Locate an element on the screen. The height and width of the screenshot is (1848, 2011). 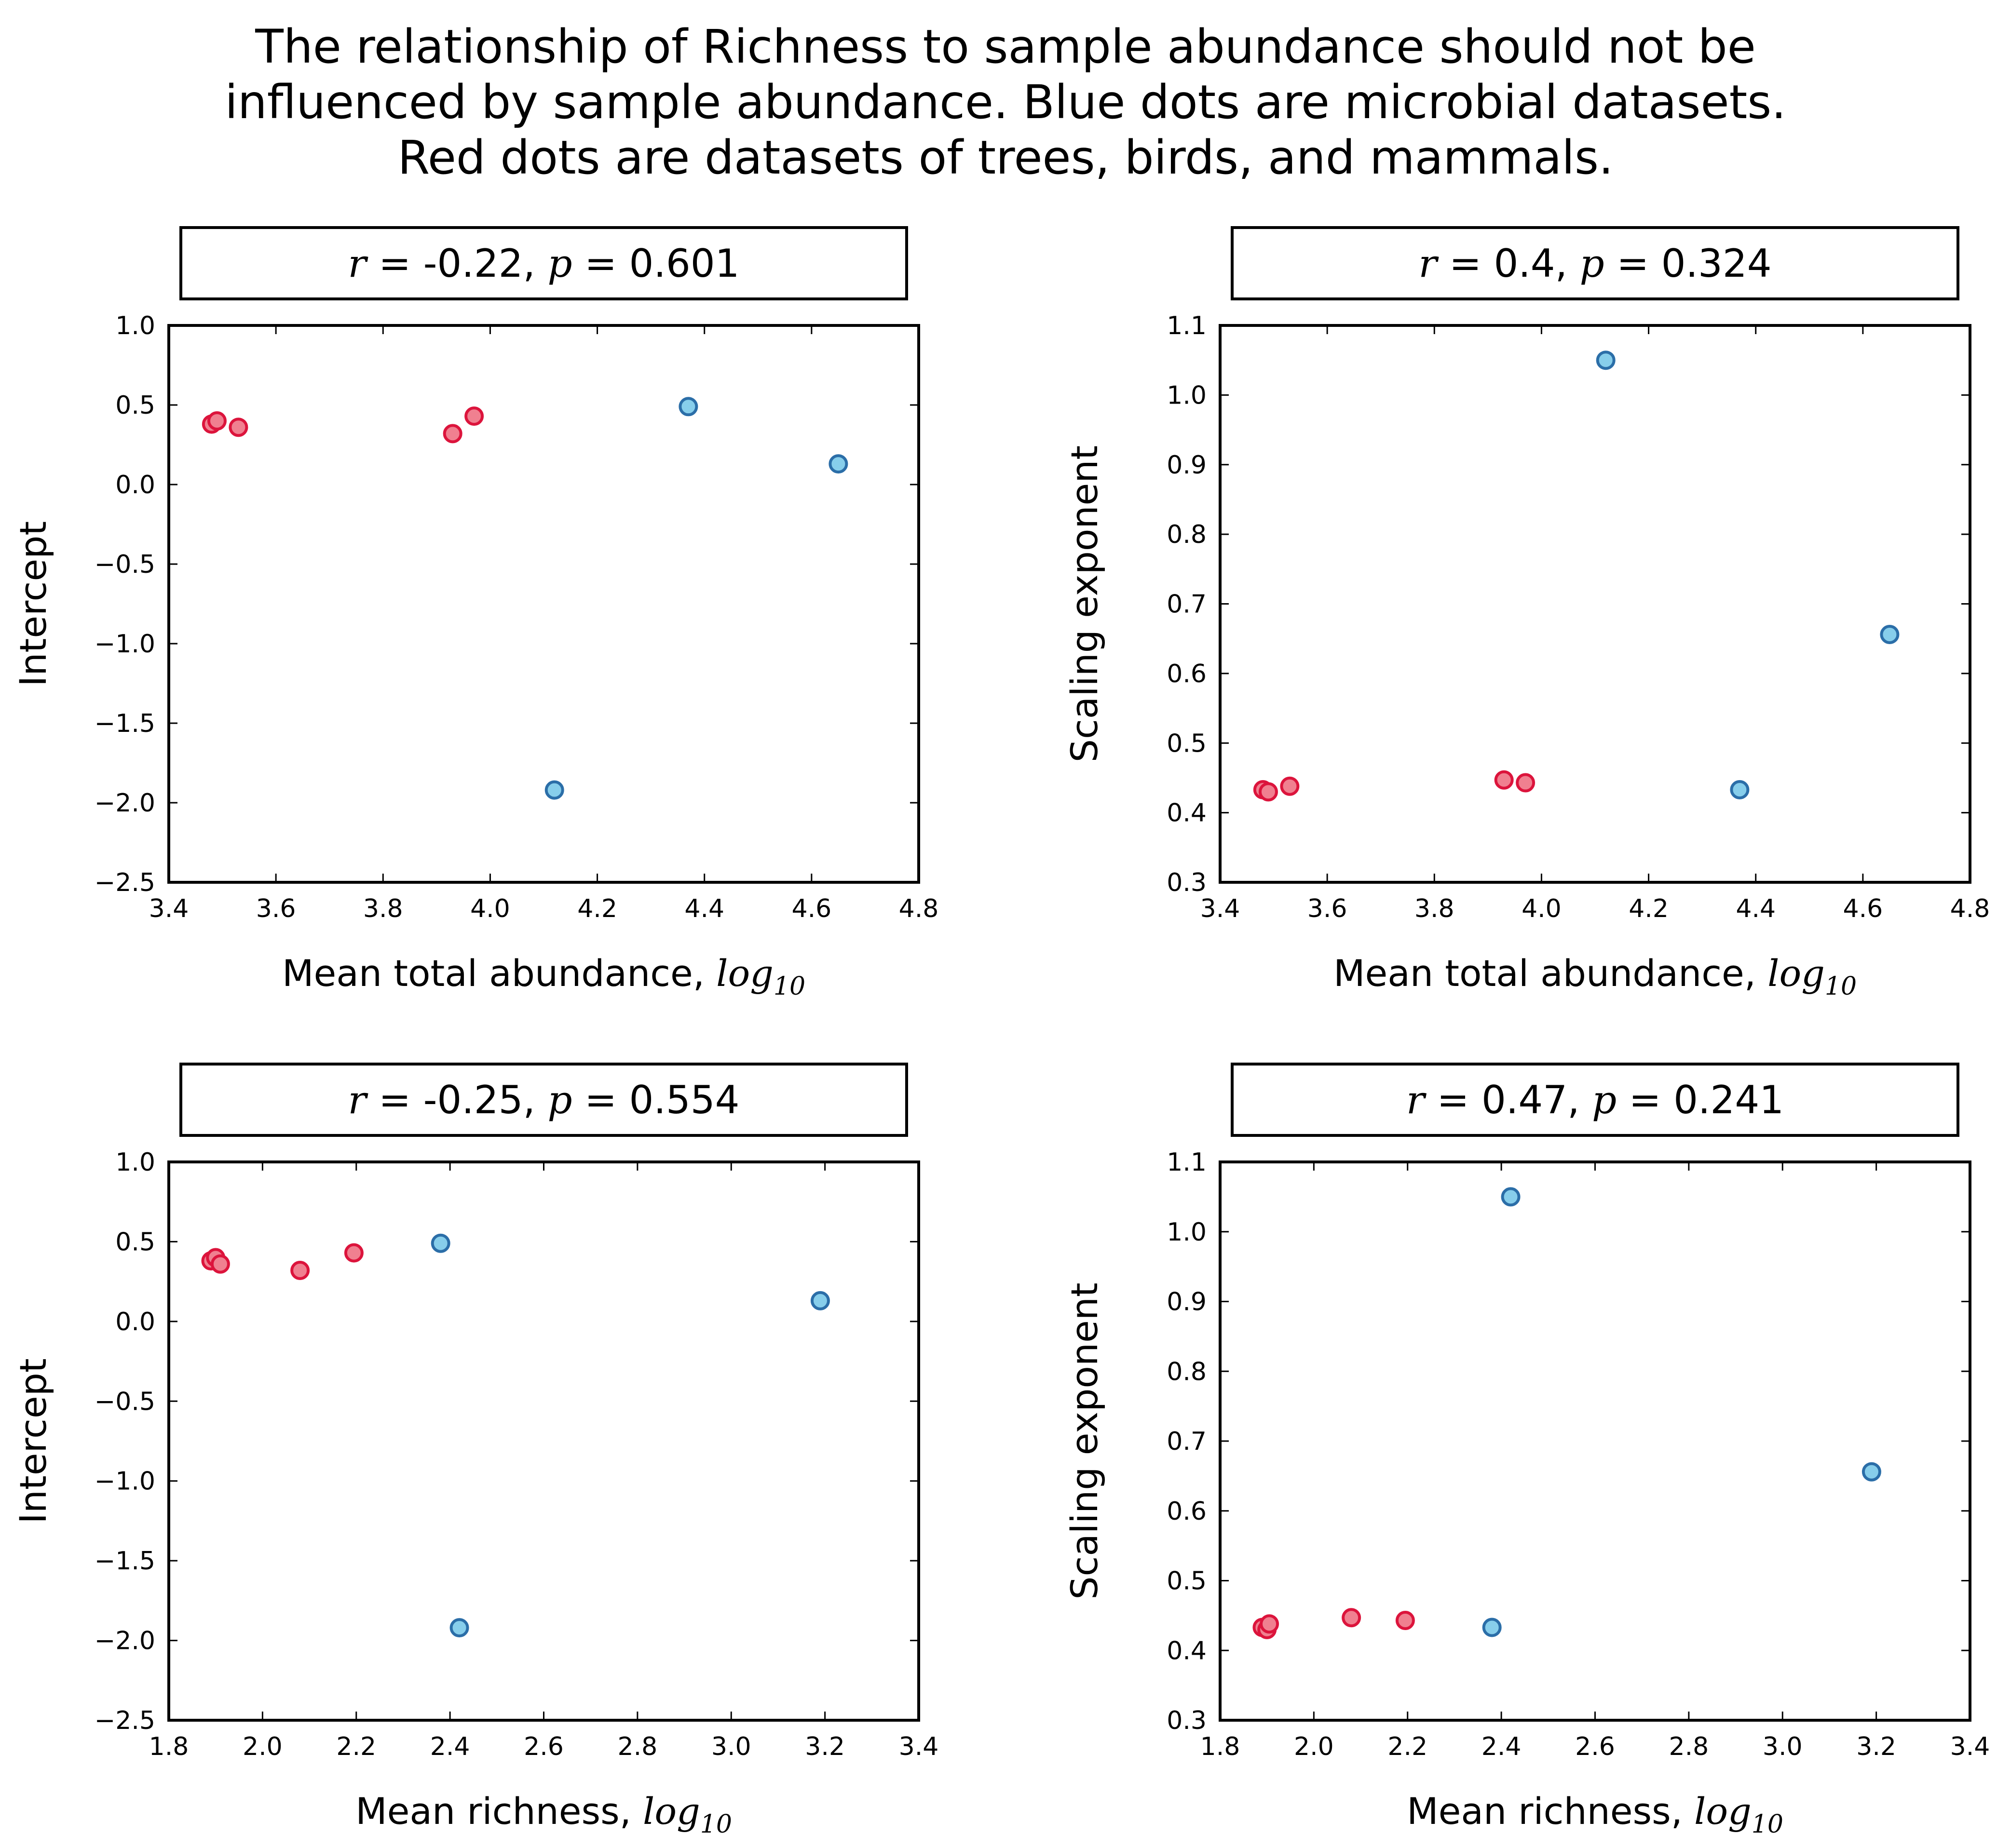
x-tick-label: 2.0 is located at coordinates (1314, 1747).